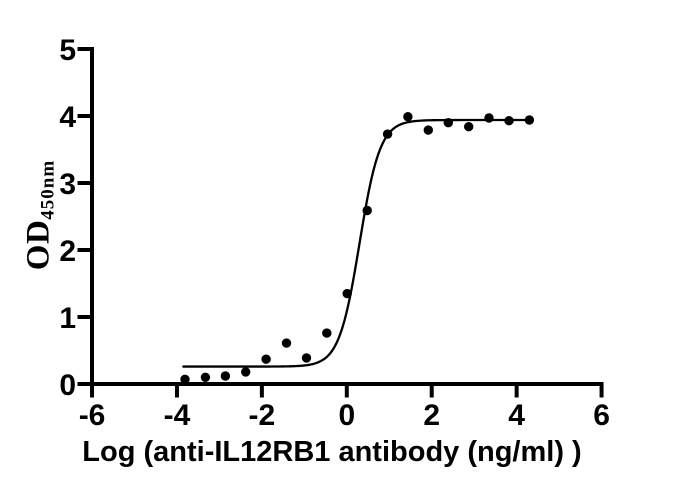 The image size is (679, 491). I want to click on x-tick-label: -4, so click(177, 415).